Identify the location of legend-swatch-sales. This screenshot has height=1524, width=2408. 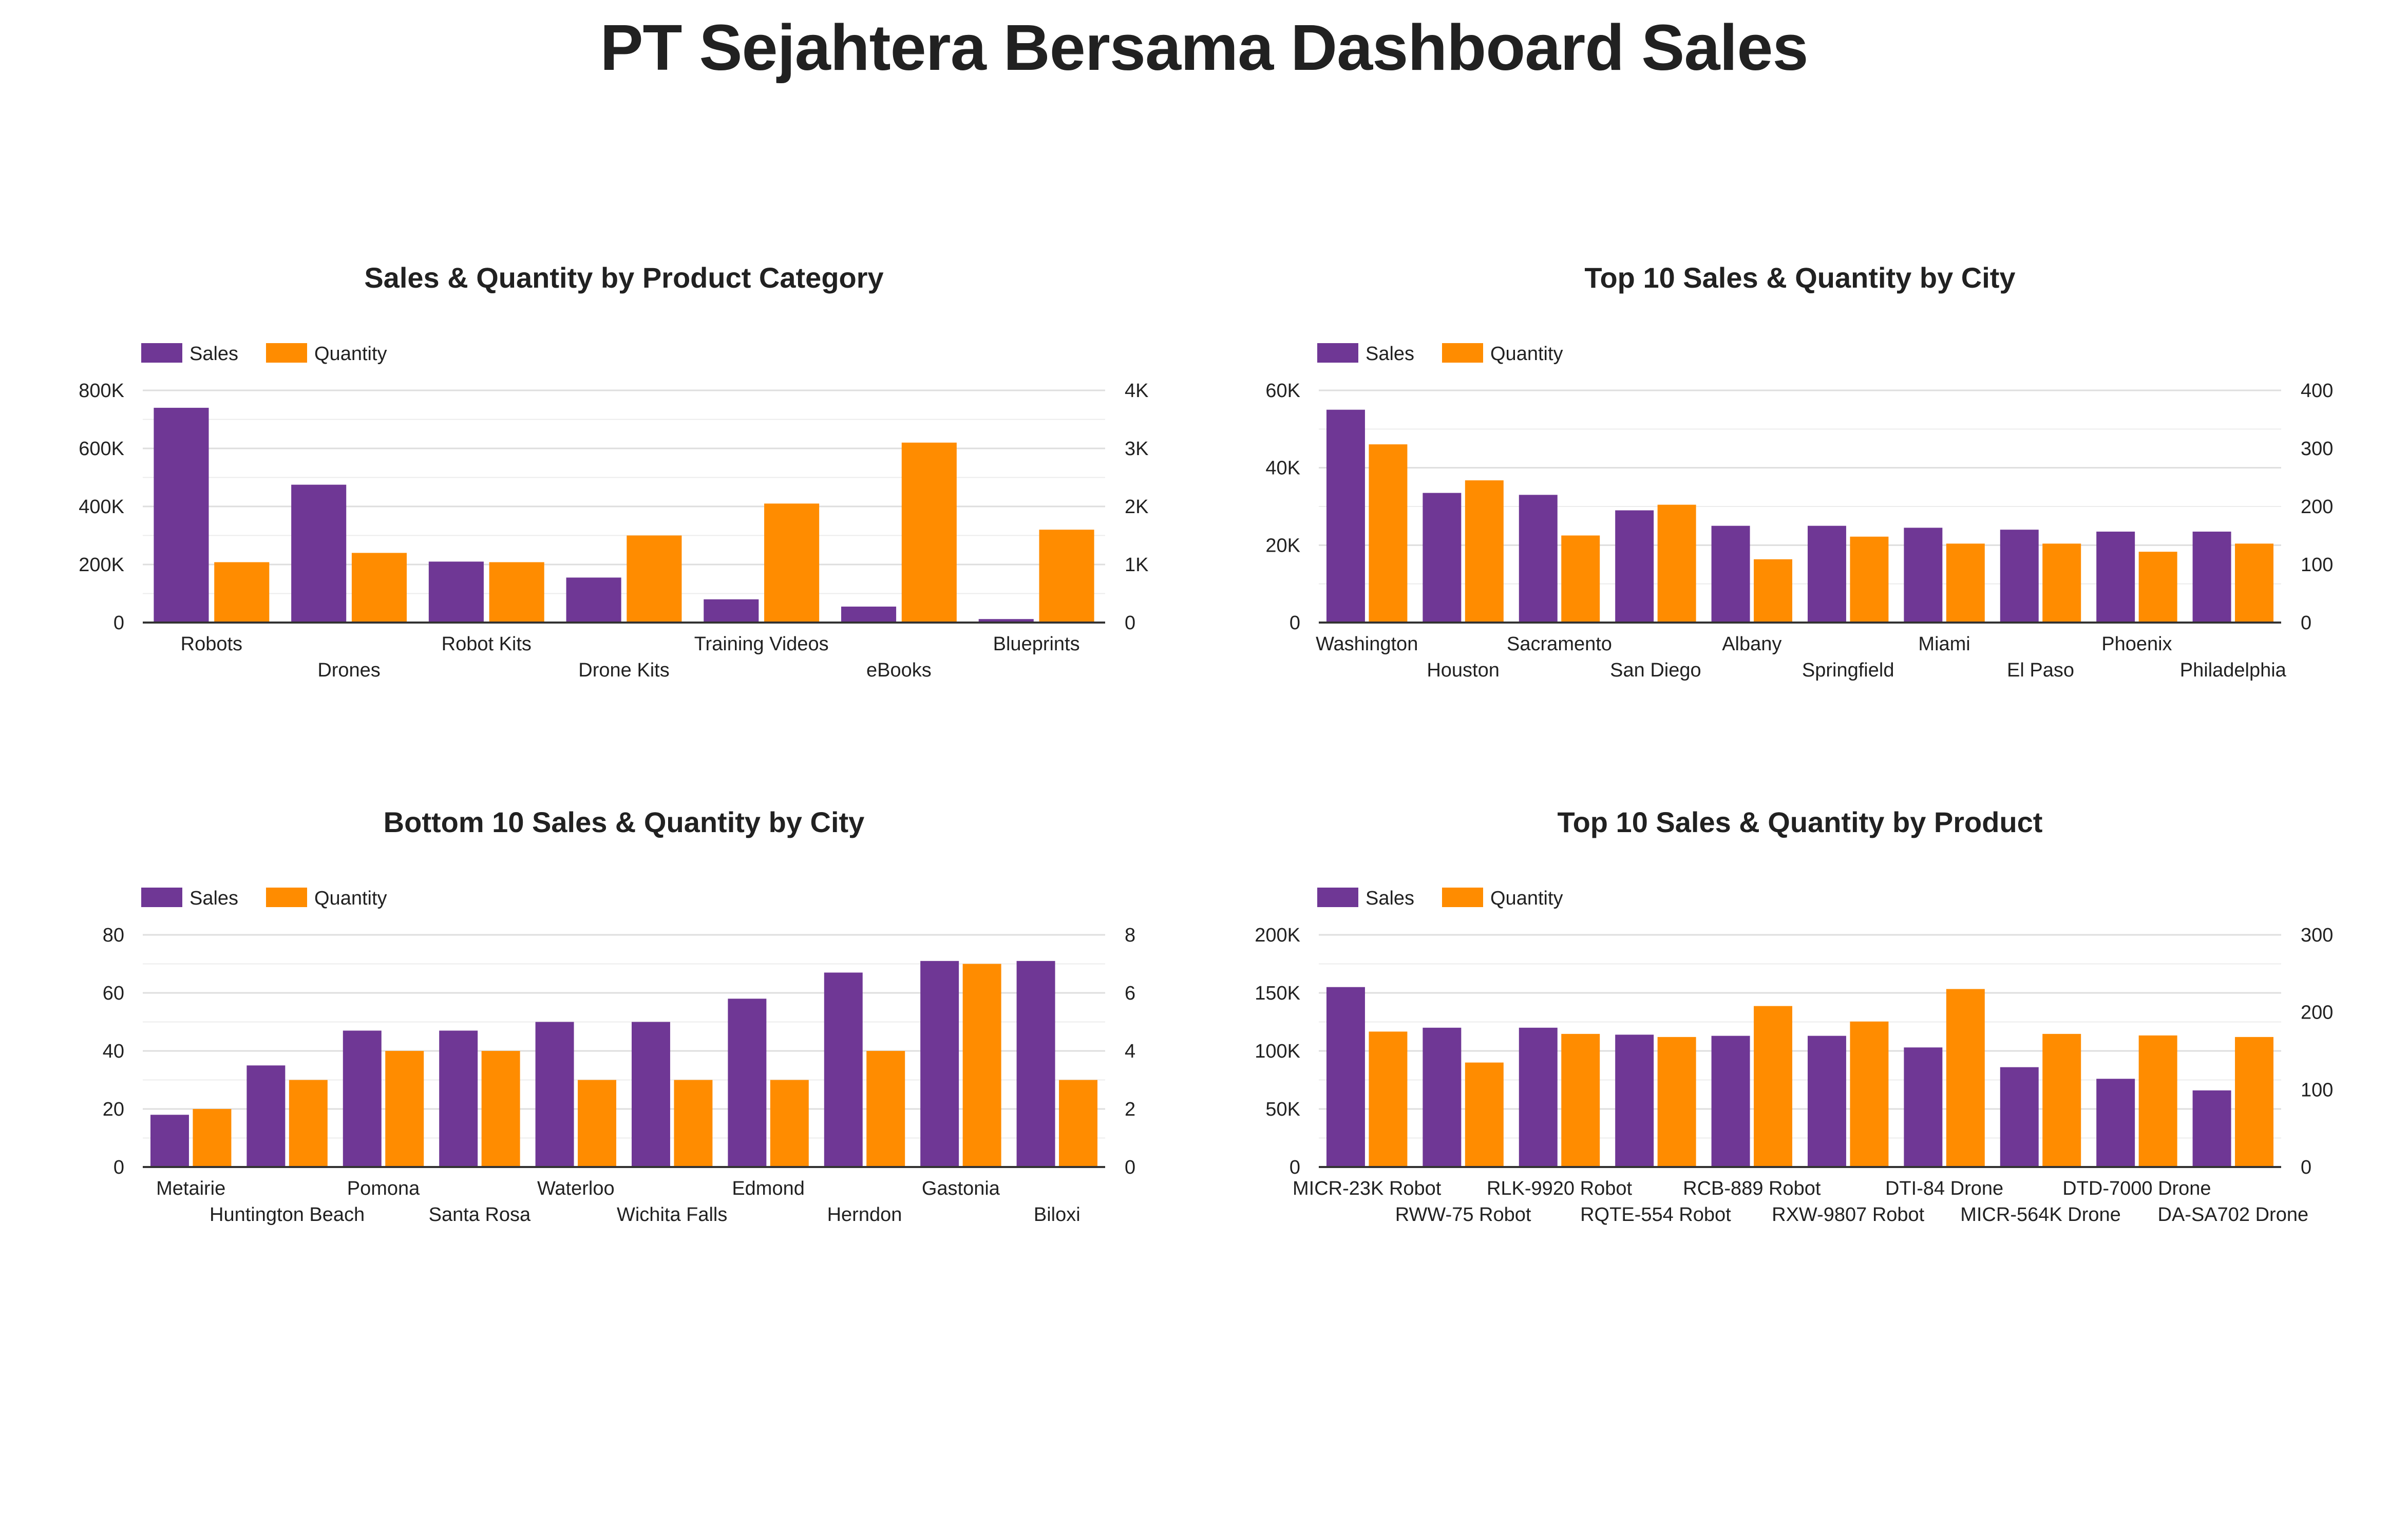
(161, 897).